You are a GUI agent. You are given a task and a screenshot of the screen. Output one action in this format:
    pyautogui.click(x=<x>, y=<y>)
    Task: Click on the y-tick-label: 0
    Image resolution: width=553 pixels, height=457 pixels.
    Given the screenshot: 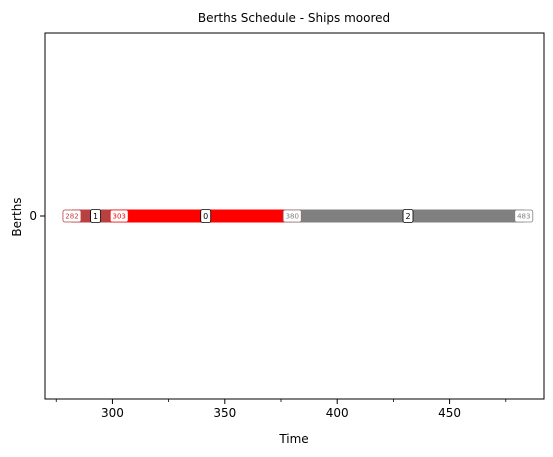 What is the action you would take?
    pyautogui.click(x=33, y=216)
    